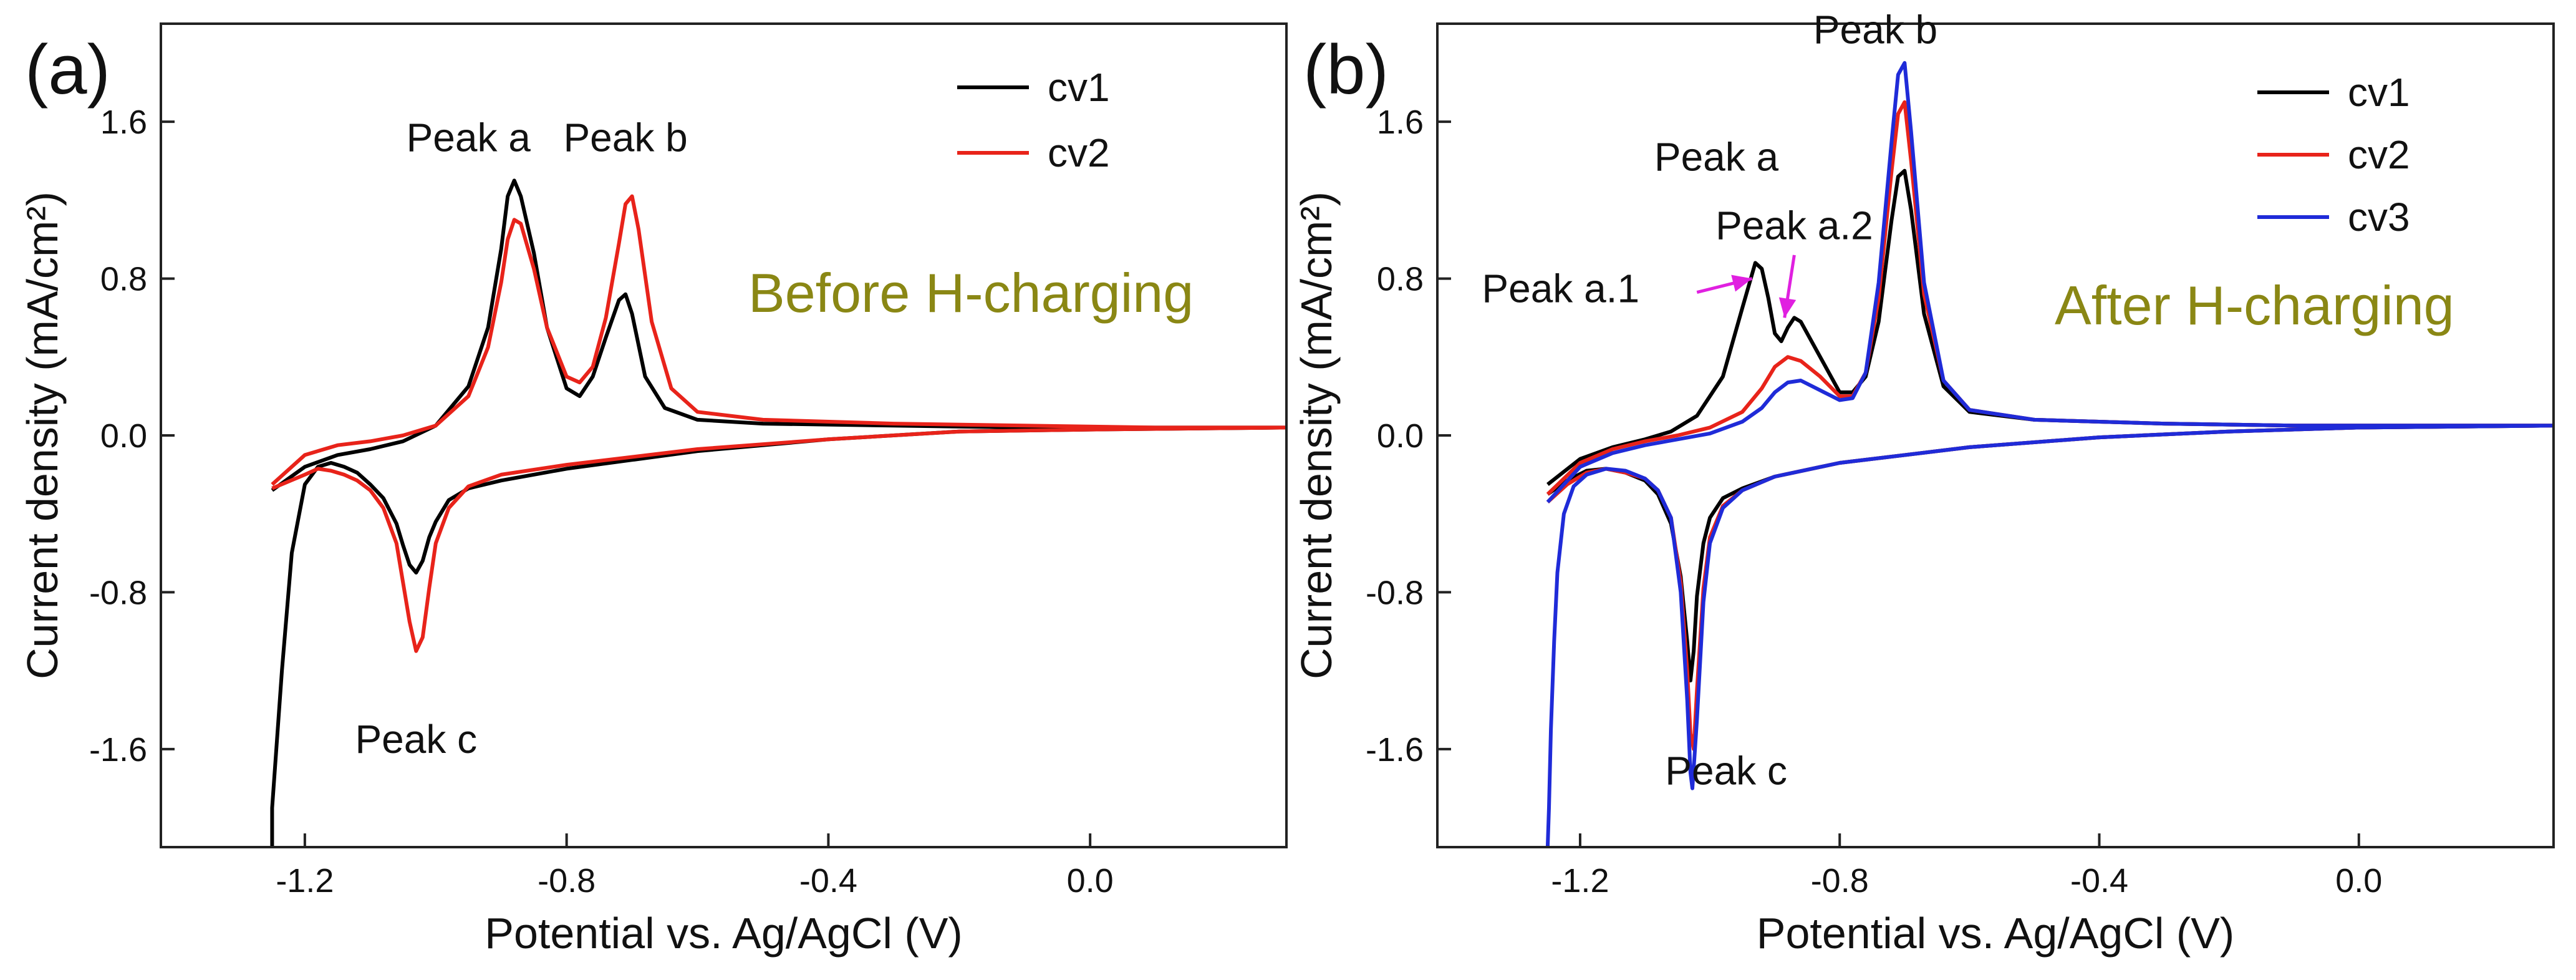  Describe the element at coordinates (1346, 70) in the screenshot. I see `panel-label: (b)` at that location.